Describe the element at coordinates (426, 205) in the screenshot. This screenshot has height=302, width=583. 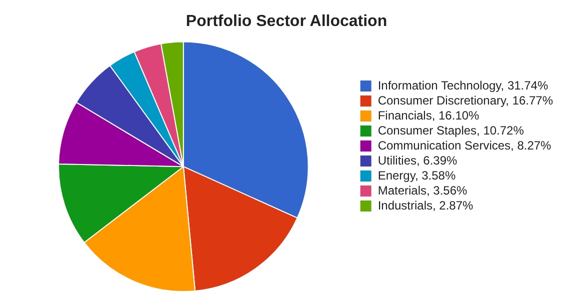
I see `legend-label: Industrials, 2.87%` at that location.